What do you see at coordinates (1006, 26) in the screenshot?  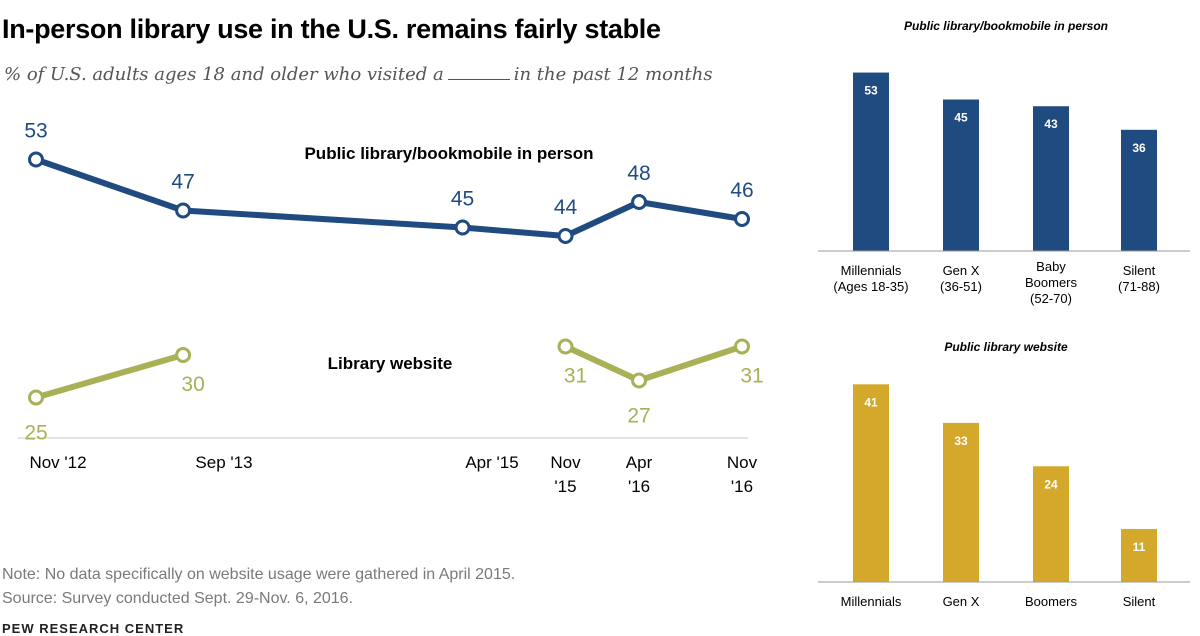 I see `inperson-by-generation-title: Public library/bookmobile in person` at bounding box center [1006, 26].